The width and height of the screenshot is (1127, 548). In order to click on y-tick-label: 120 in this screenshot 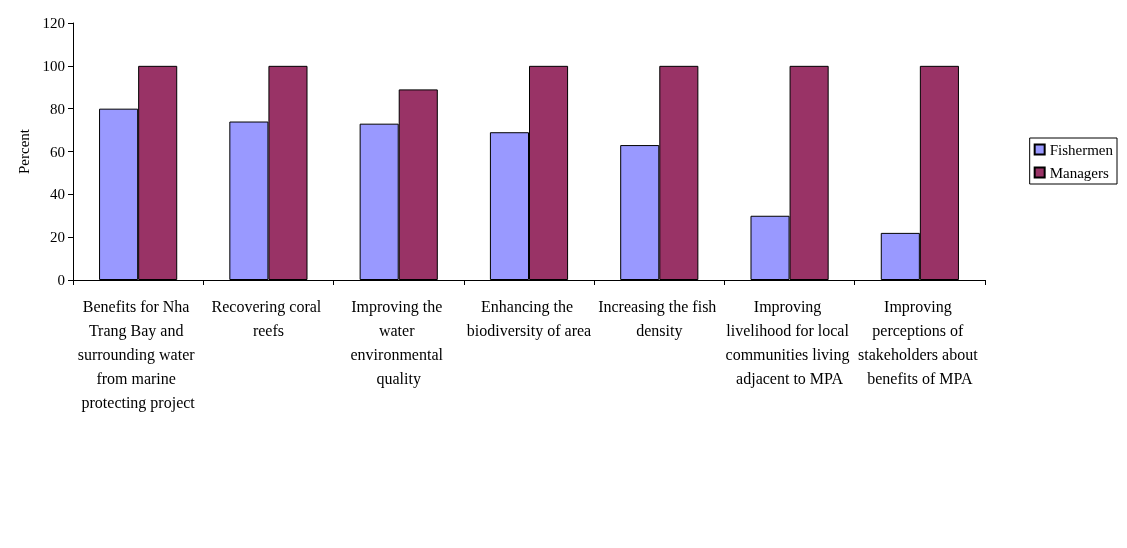, I will do `click(53, 23)`.